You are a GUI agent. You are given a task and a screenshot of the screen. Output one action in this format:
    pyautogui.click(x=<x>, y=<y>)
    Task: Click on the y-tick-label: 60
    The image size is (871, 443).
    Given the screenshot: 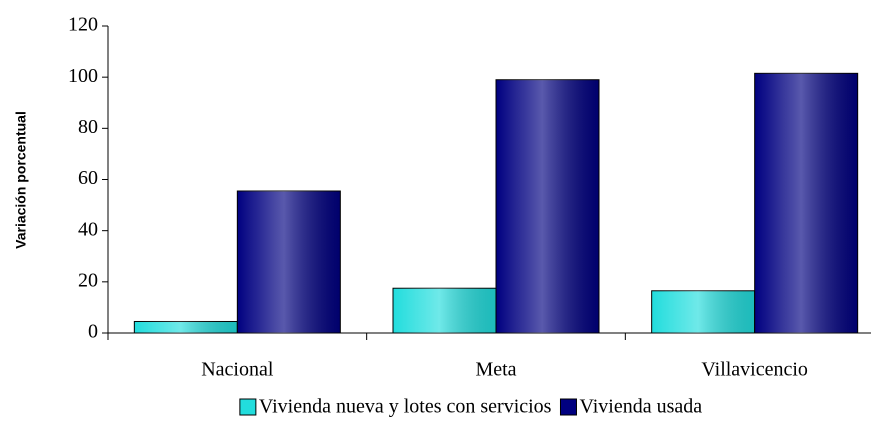 What is the action you would take?
    pyautogui.click(x=88, y=178)
    